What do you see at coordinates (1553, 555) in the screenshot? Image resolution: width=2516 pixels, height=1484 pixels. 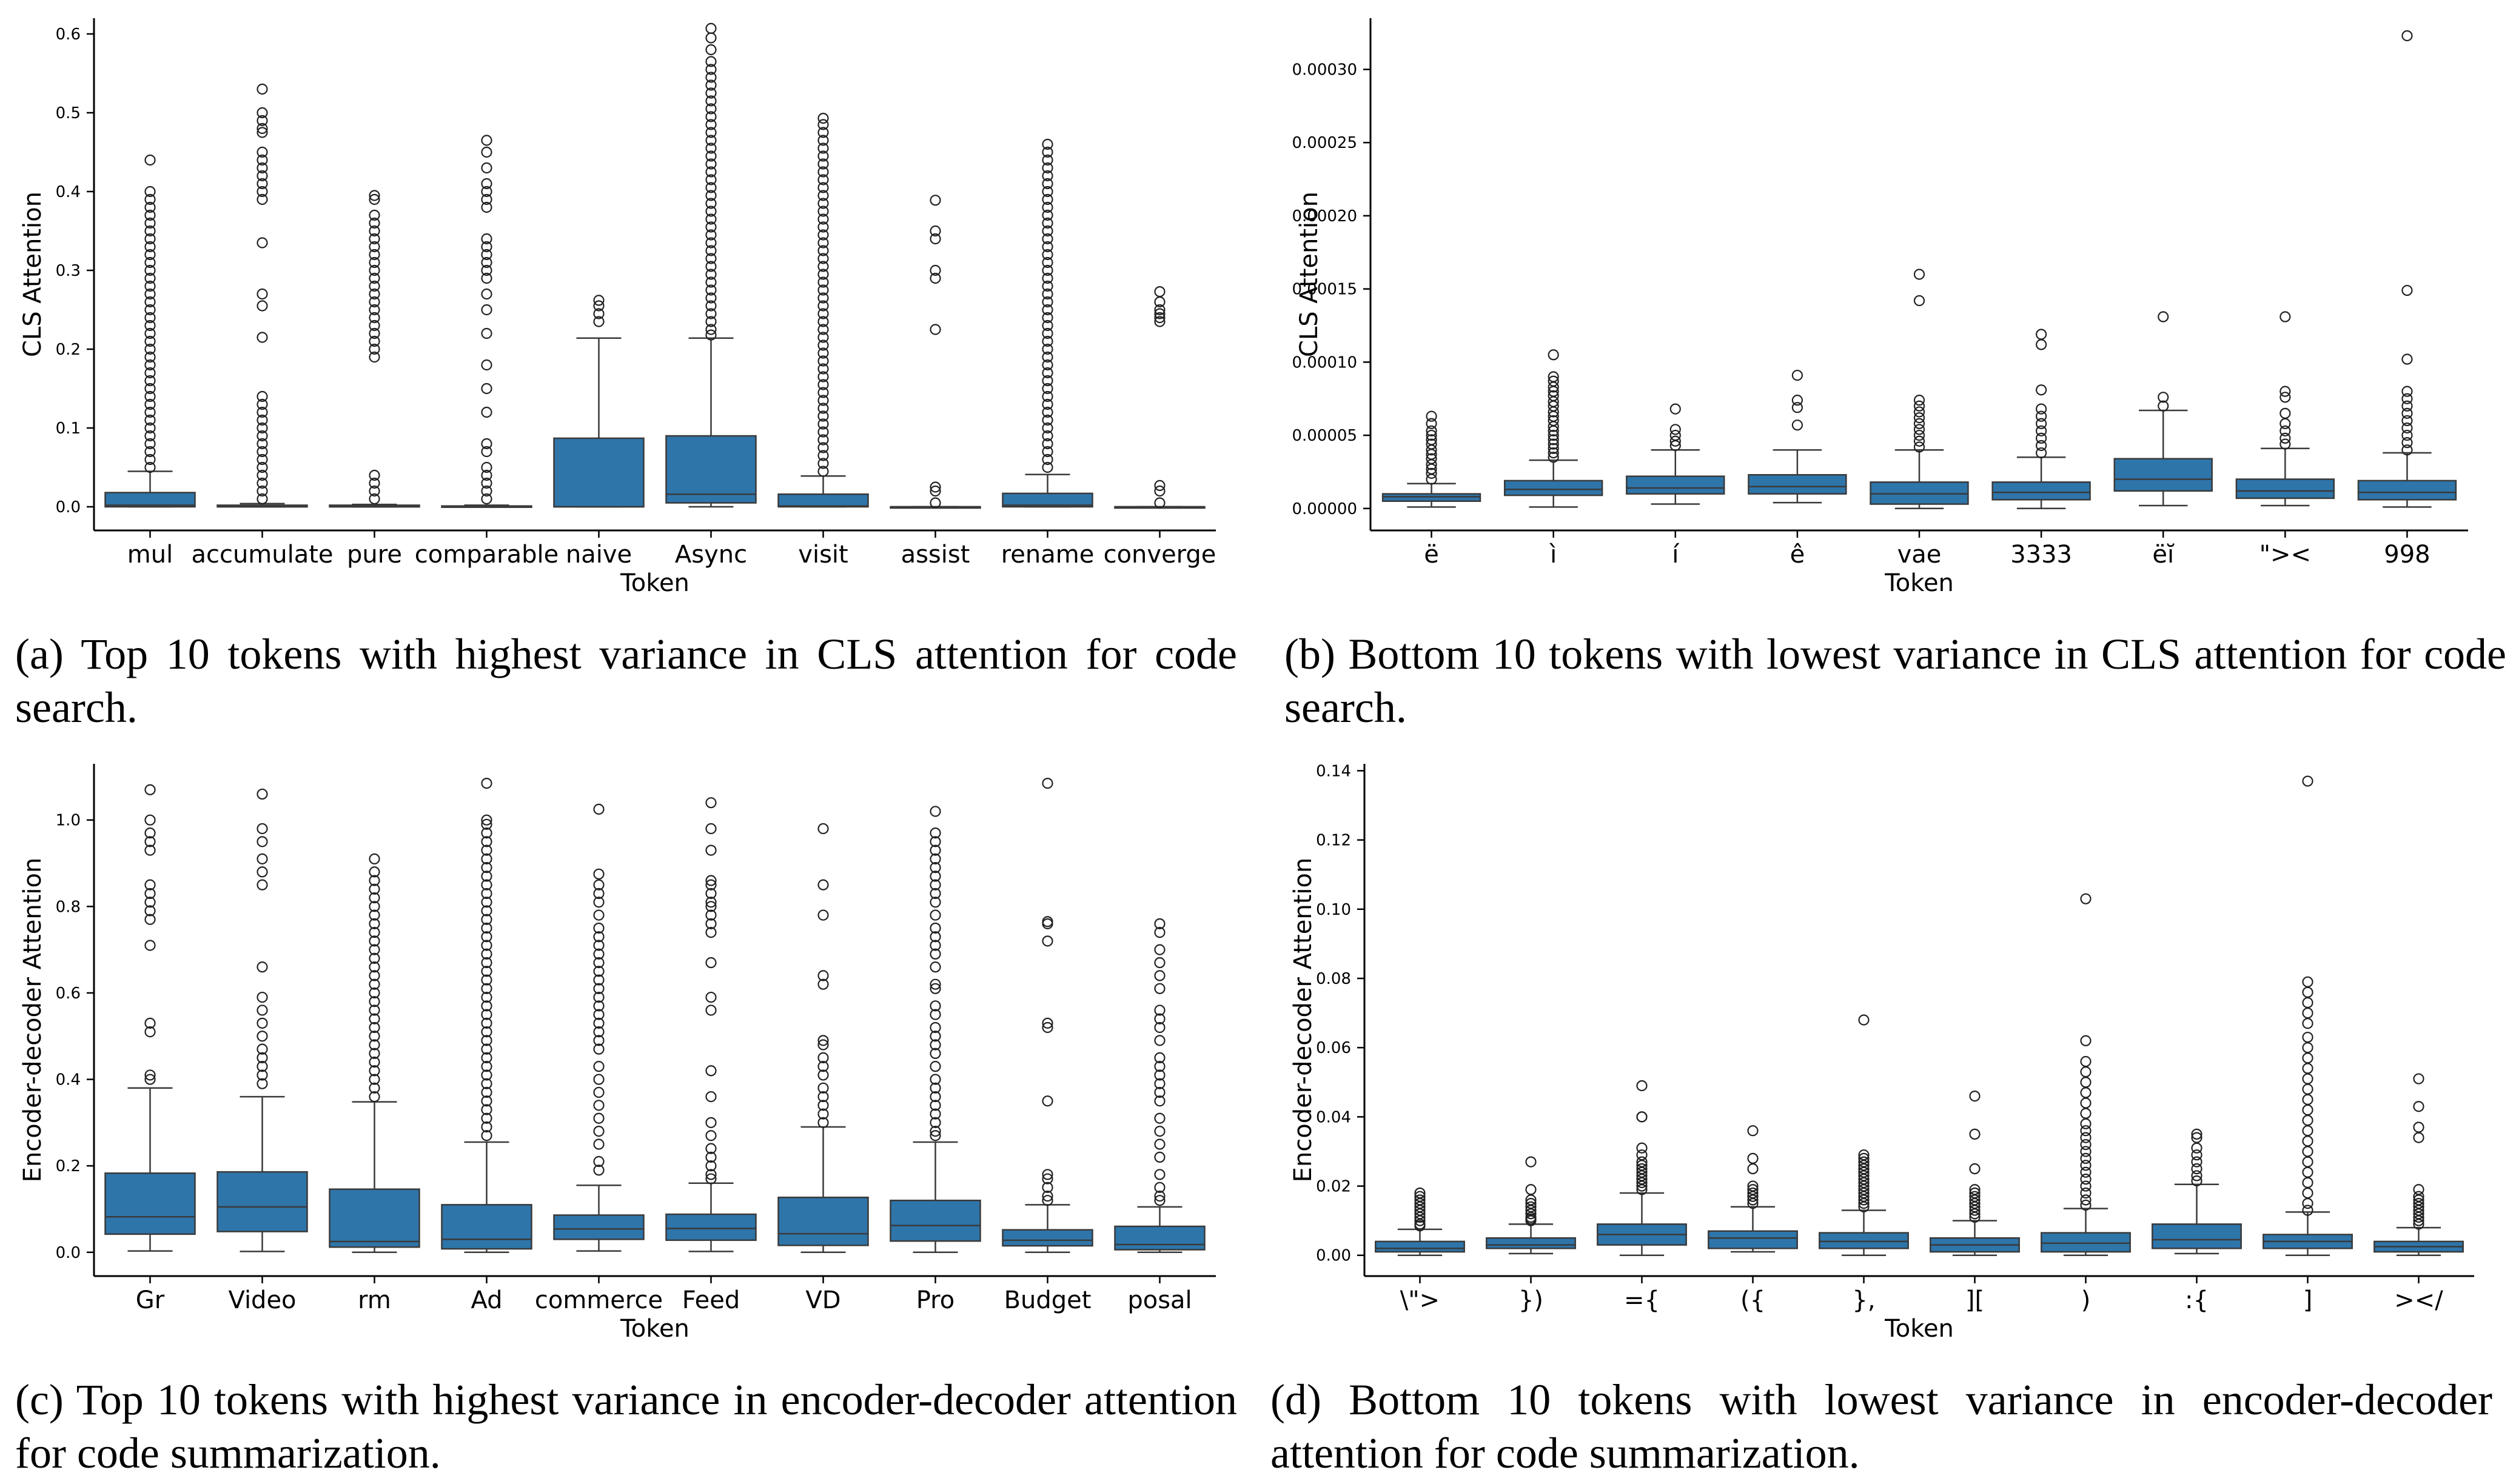 I see `x-tick-label: ì` at bounding box center [1553, 555].